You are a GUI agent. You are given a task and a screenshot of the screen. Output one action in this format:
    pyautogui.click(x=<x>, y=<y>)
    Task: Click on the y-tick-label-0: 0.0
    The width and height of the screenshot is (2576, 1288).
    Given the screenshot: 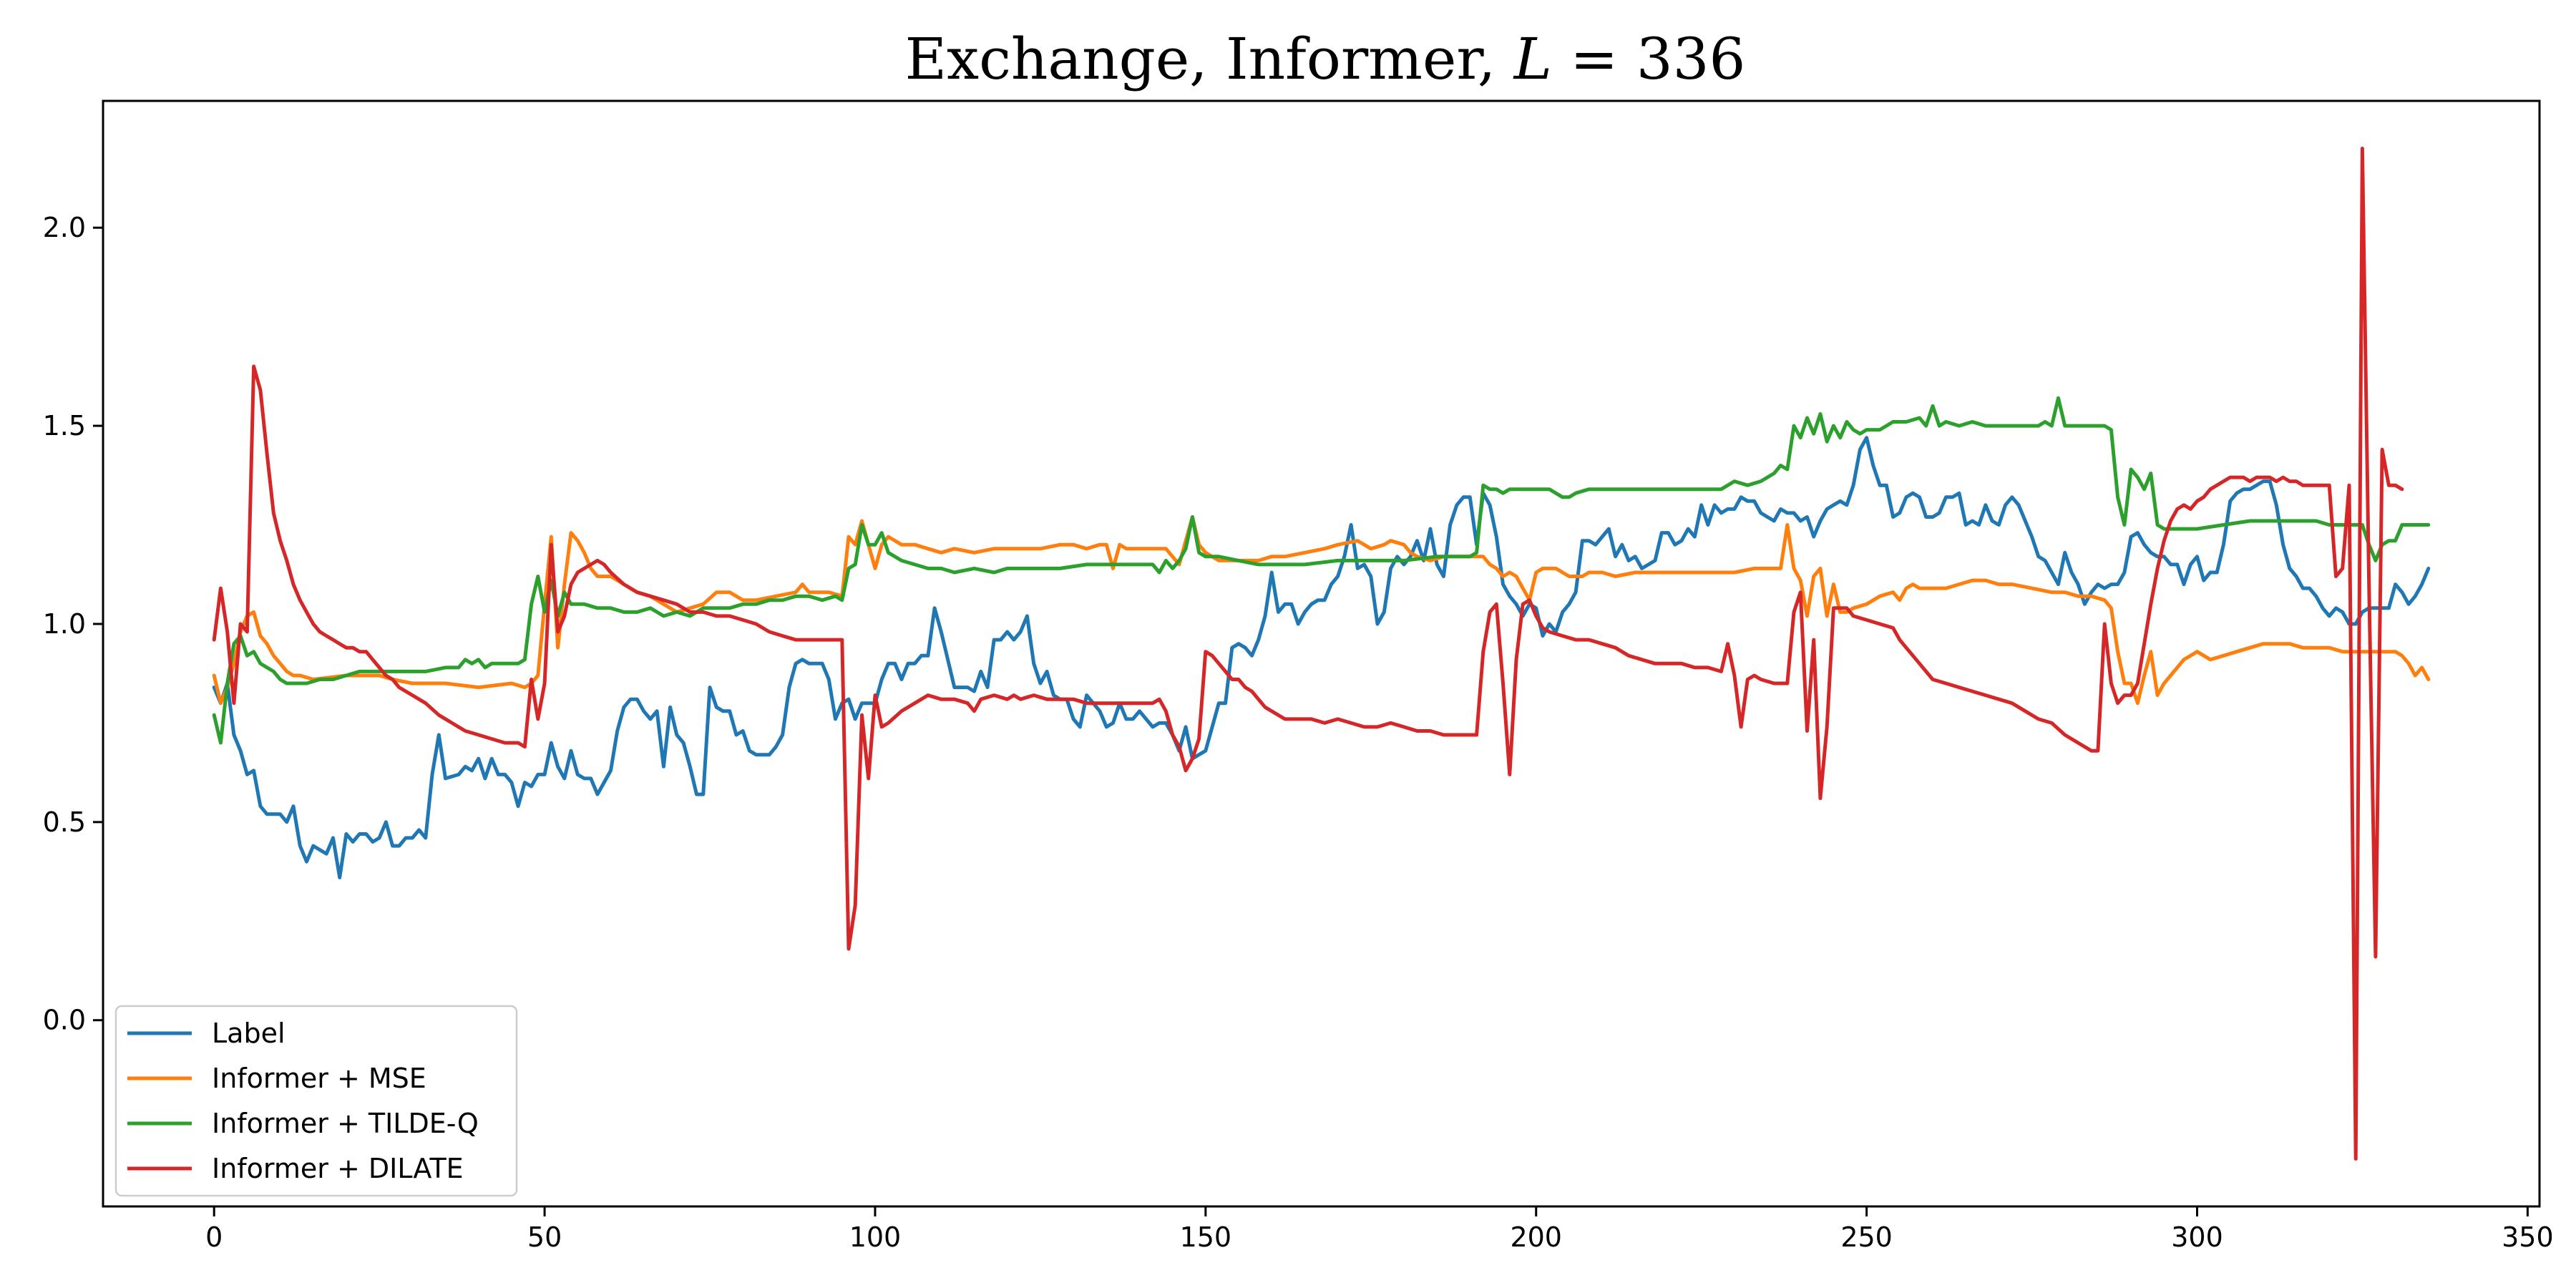 What is the action you would take?
    pyautogui.click(x=64, y=1020)
    